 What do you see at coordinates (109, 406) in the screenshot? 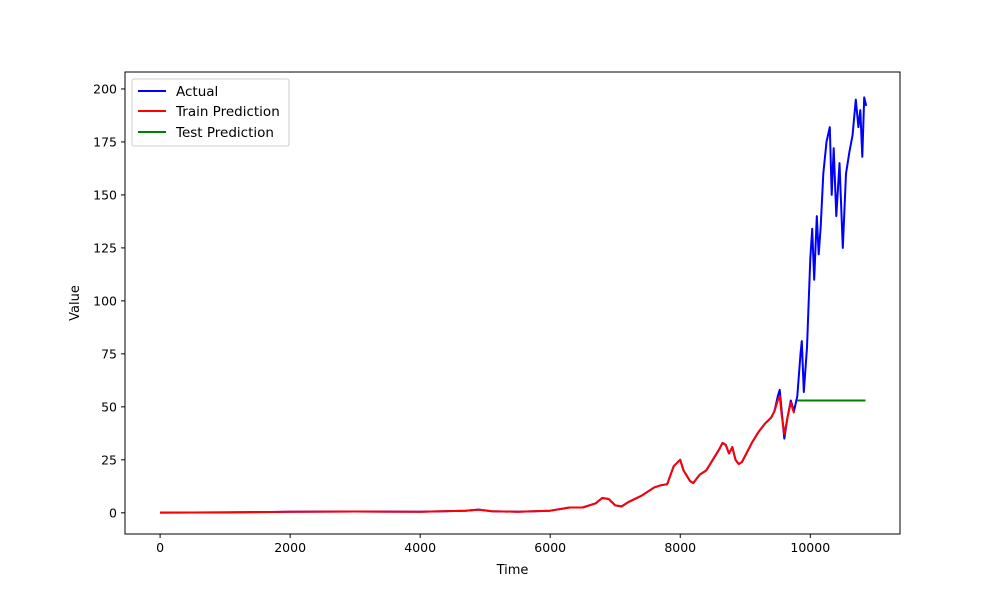
I see `y-tick-label: 50` at bounding box center [109, 406].